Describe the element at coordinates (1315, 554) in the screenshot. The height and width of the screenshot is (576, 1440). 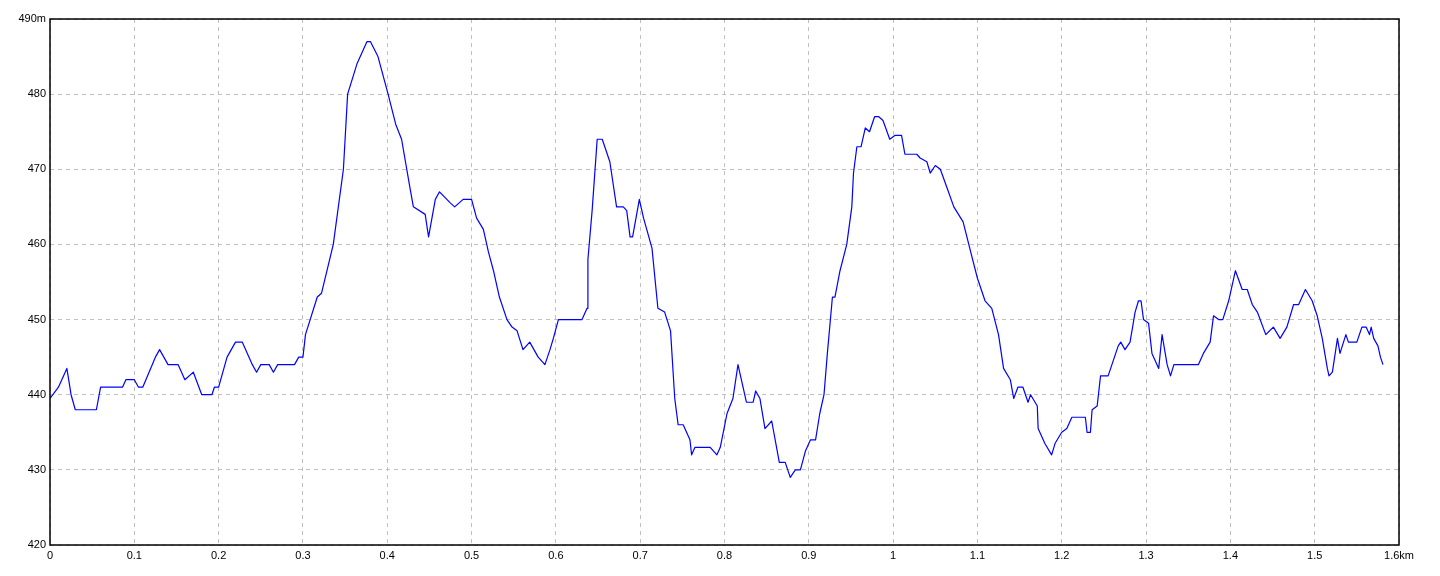
I see `x-tick-label: 1.5` at that location.